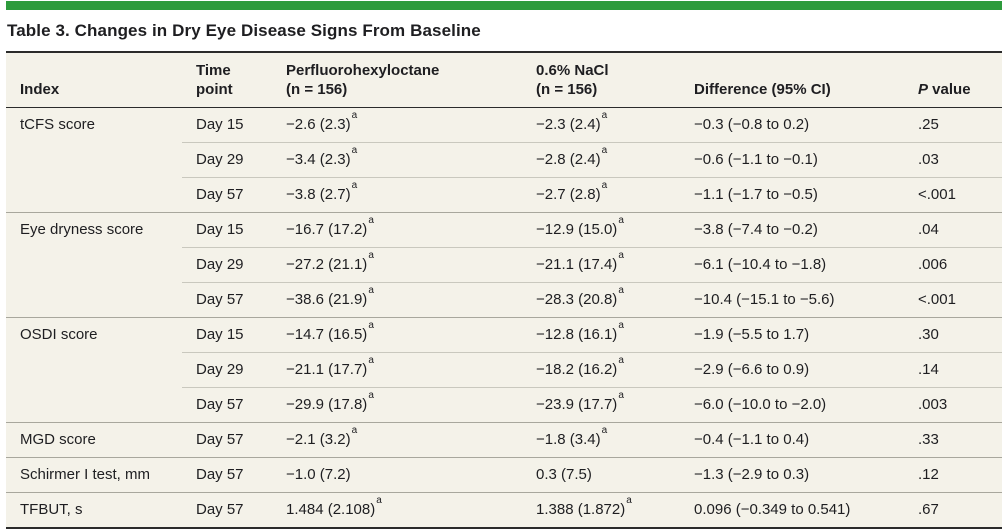 The width and height of the screenshot is (1008, 529). Describe the element at coordinates (397, 335) in the screenshot. I see `cell-pfh-value: −14.7 (16.5)a` at that location.